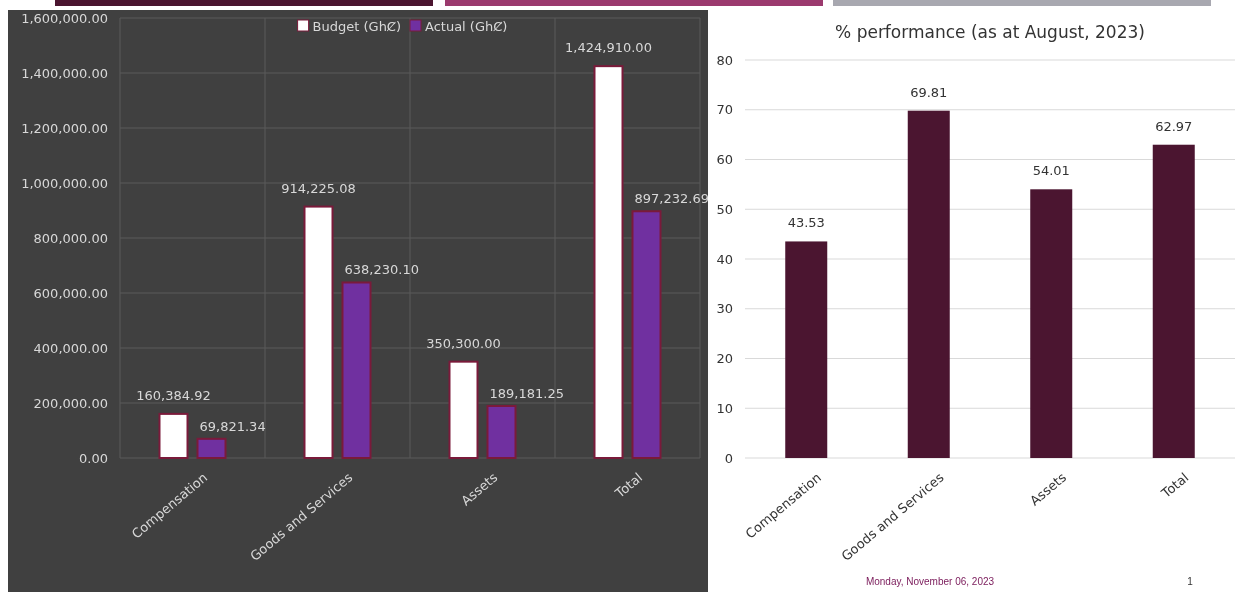 Image resolution: width=1246 pixels, height=592 pixels. I want to click on legend-label: Actual (GhȻ), so click(466, 26).